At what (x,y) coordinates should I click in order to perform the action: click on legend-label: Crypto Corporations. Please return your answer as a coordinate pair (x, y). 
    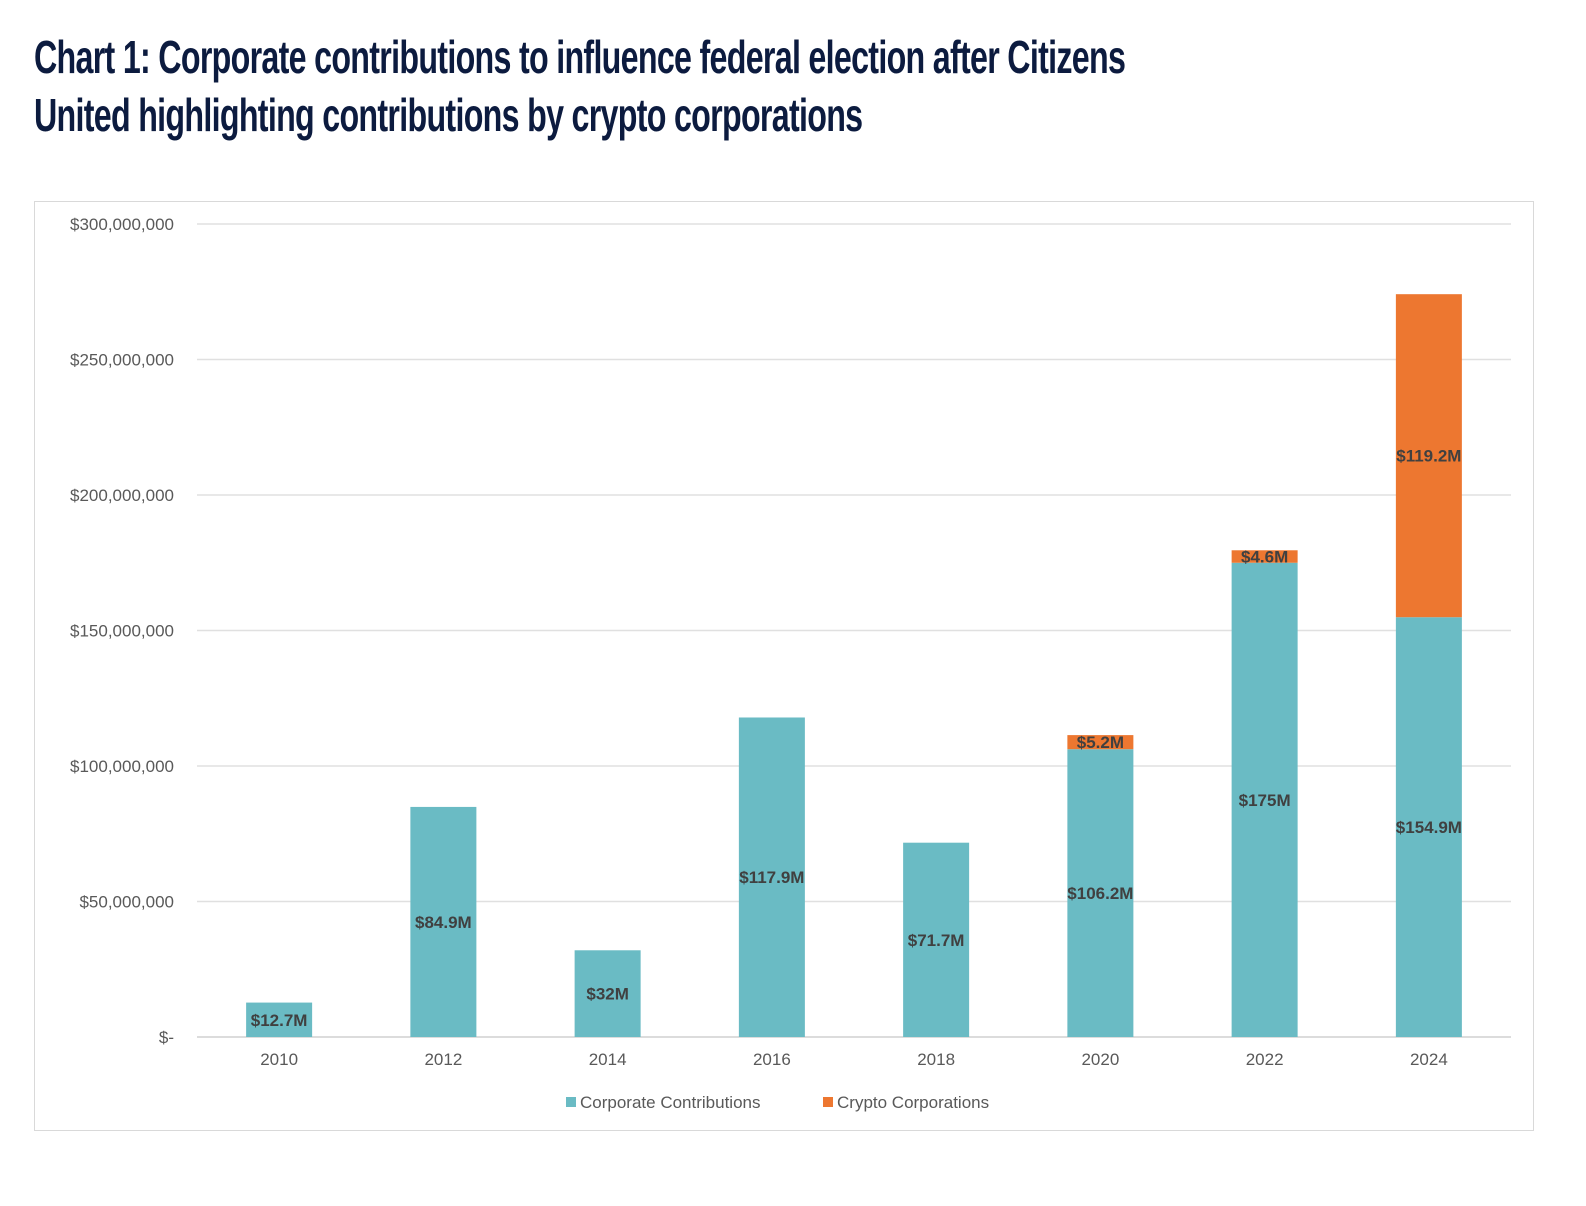
    Looking at the image, I should click on (913, 1102).